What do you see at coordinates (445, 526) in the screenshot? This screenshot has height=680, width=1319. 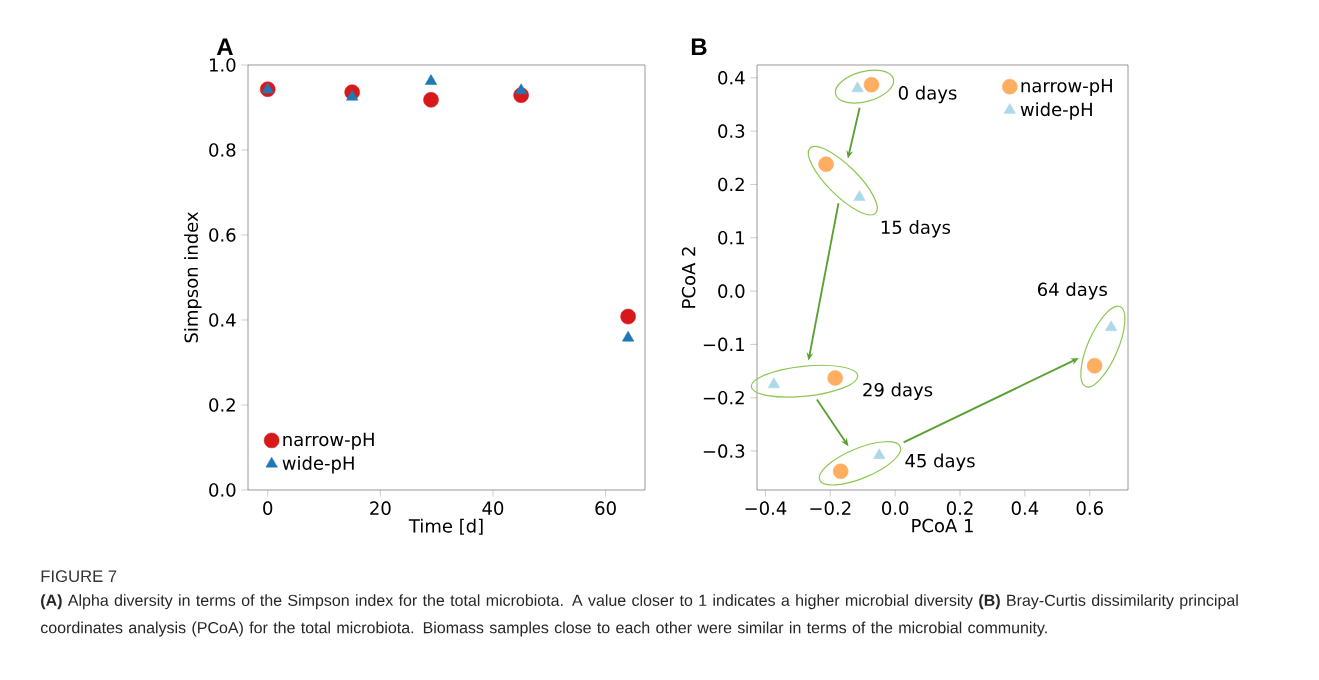 I see `x-axis-title: Time [d]` at bounding box center [445, 526].